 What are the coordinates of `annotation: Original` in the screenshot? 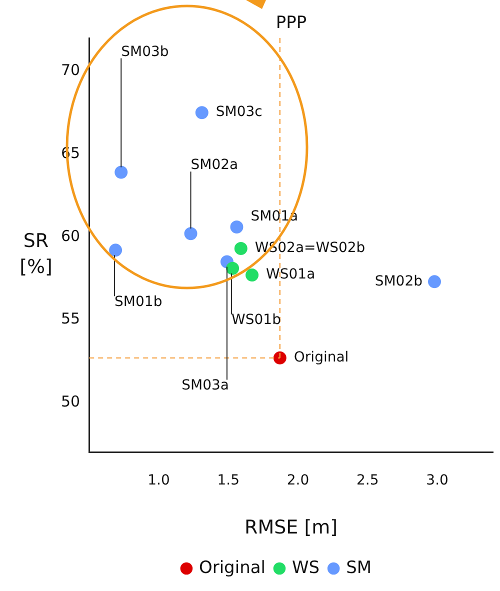 It's located at (321, 358).